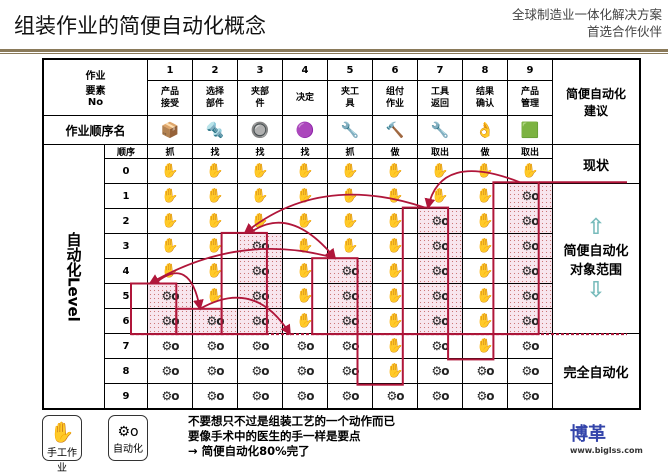 The height and width of the screenshot is (474, 668). Describe the element at coordinates (350, 98) in the screenshot. I see `column-name-cell: 夹工具` at that location.